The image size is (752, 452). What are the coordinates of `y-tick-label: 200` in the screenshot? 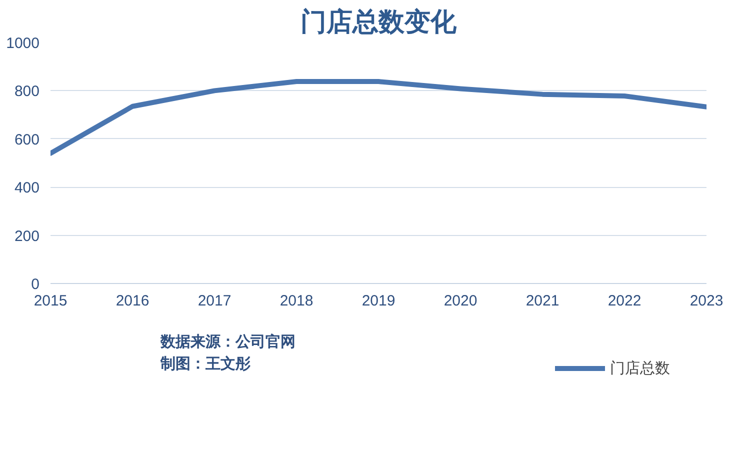 It's located at (27, 236).